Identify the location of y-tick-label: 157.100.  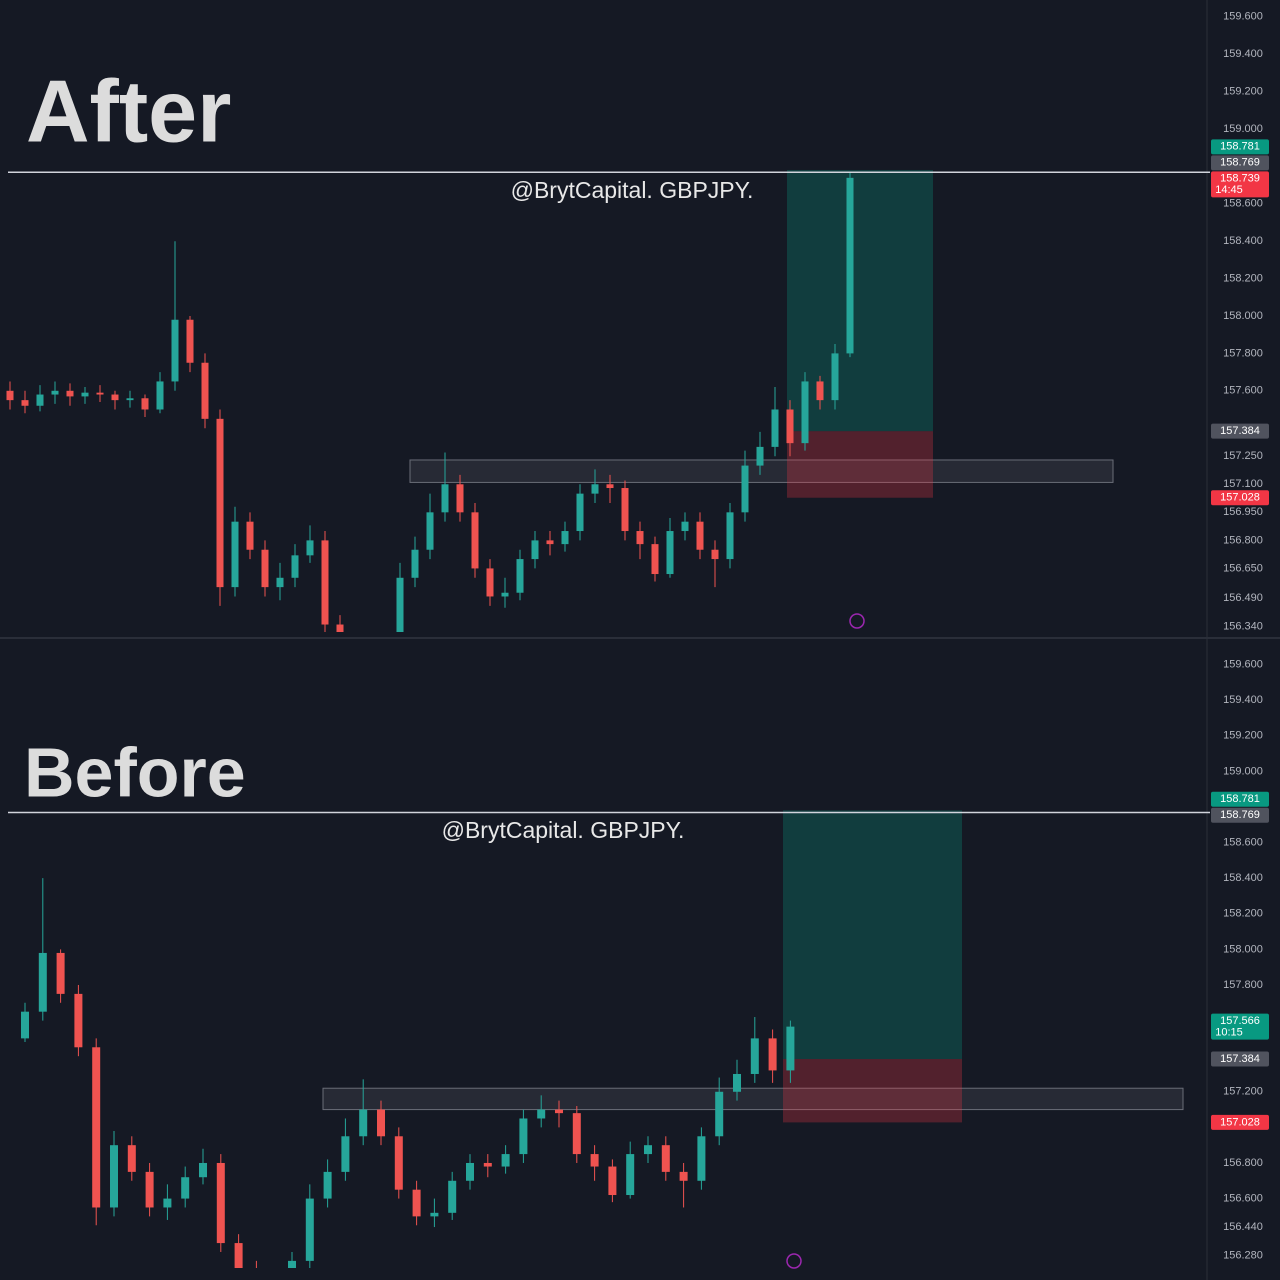
(1243, 484).